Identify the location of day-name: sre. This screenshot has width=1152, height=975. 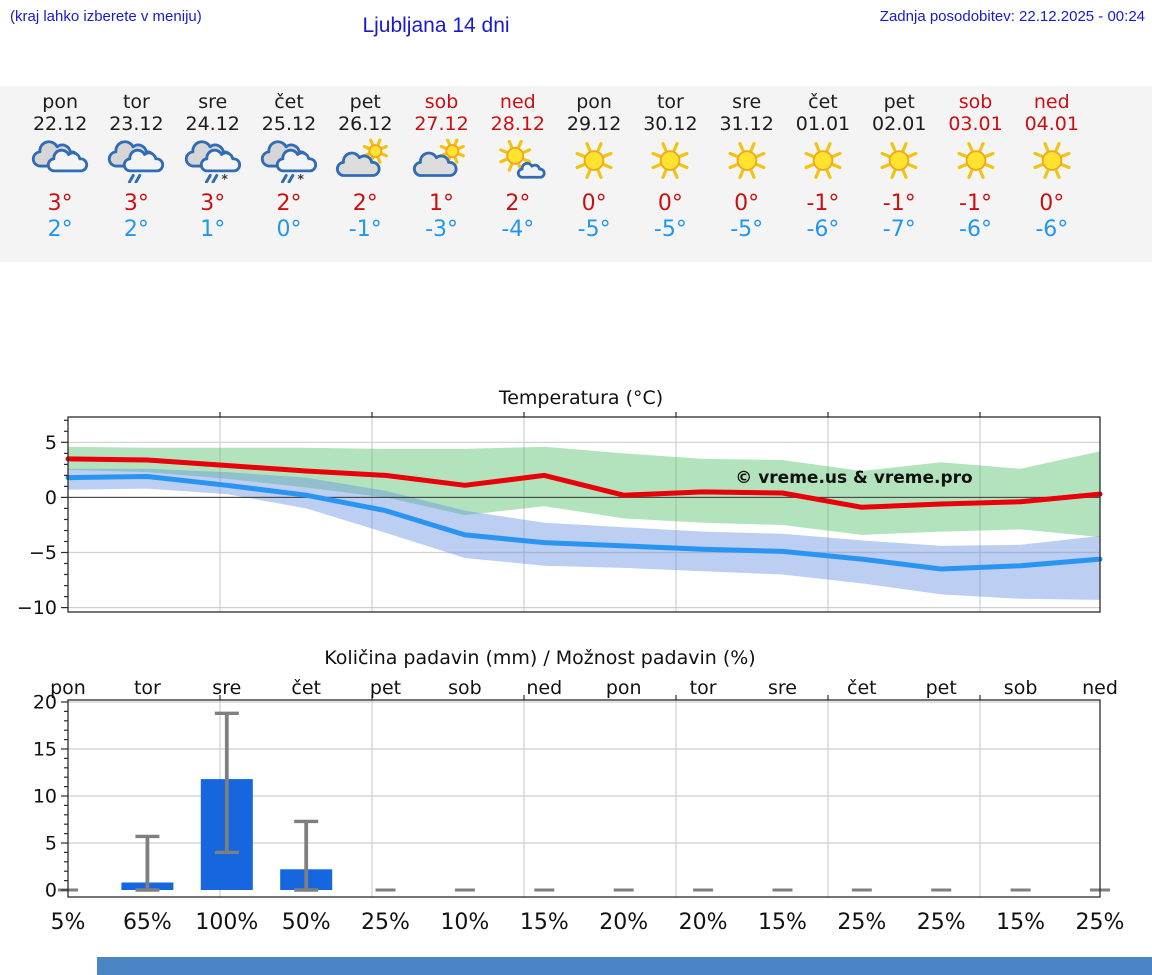
(213, 102).